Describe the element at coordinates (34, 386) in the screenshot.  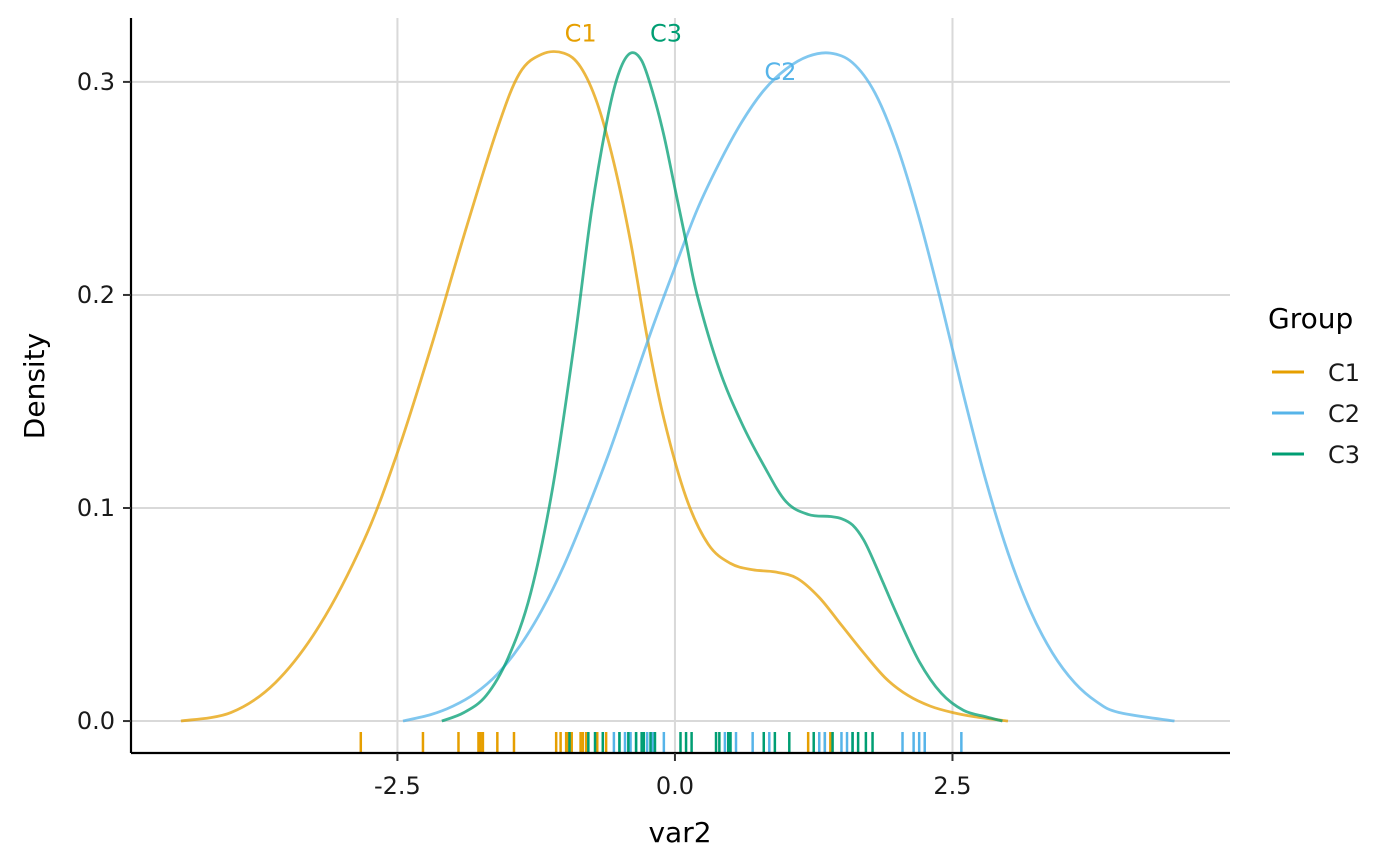
I see `y-axis-title: Density` at that location.